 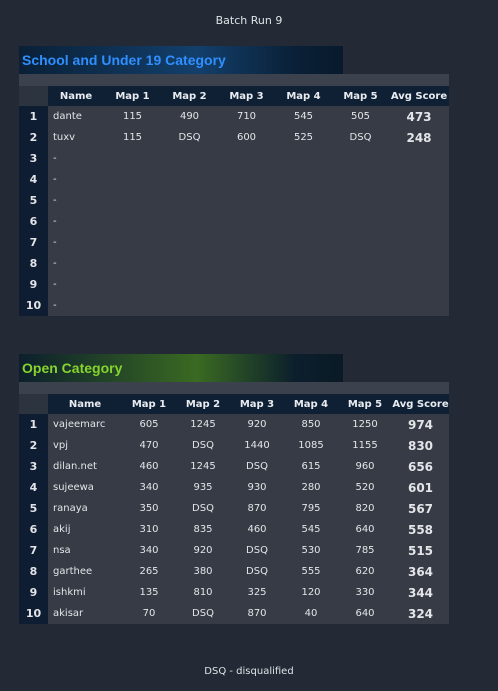 What do you see at coordinates (420, 571) in the screenshot?
I see `avg-score-cell: 364` at bounding box center [420, 571].